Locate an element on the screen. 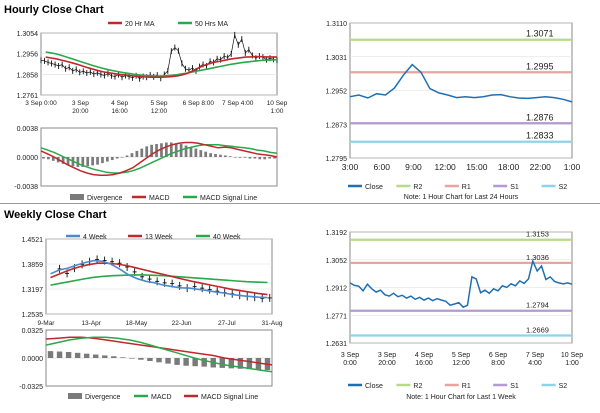  hourly-price-ytick: 1.3054 is located at coordinates (28, 34).